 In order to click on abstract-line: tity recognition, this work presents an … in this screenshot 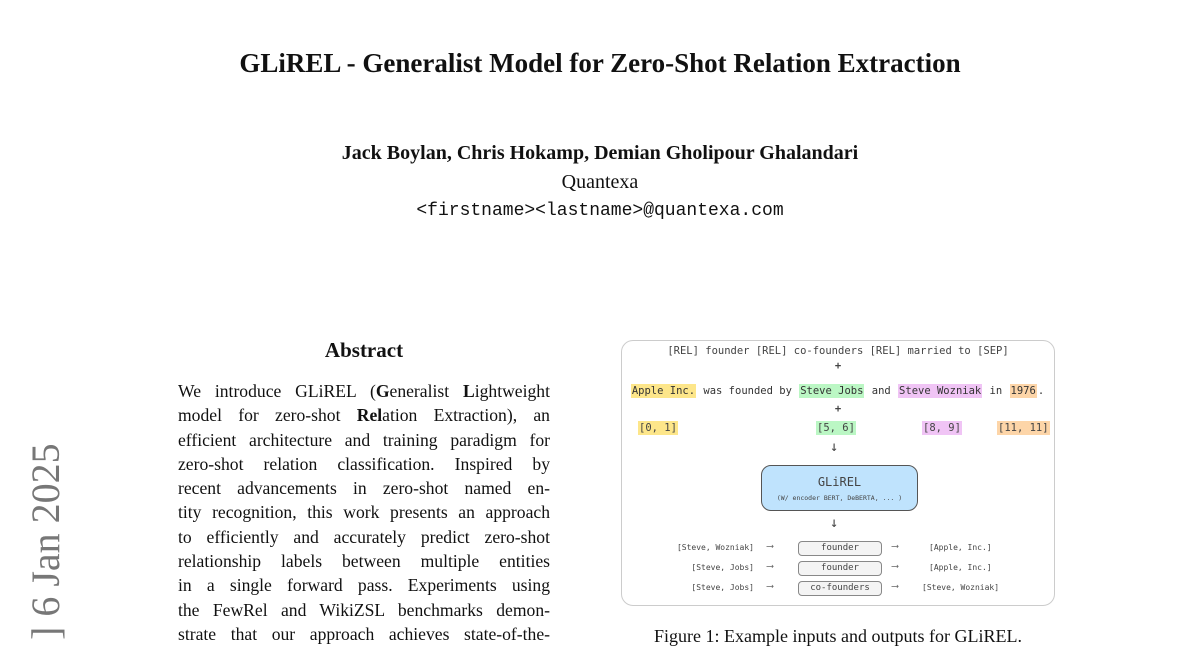, I will do `click(364, 512)`.